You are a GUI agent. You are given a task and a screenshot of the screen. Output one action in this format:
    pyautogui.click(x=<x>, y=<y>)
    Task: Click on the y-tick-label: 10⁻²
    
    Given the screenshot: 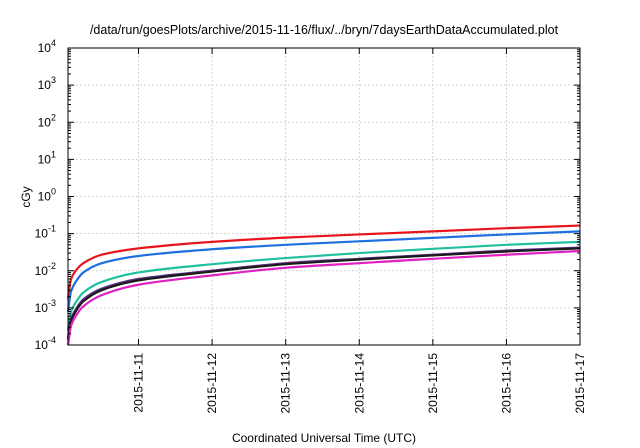 What is the action you would take?
    pyautogui.click(x=45, y=269)
    